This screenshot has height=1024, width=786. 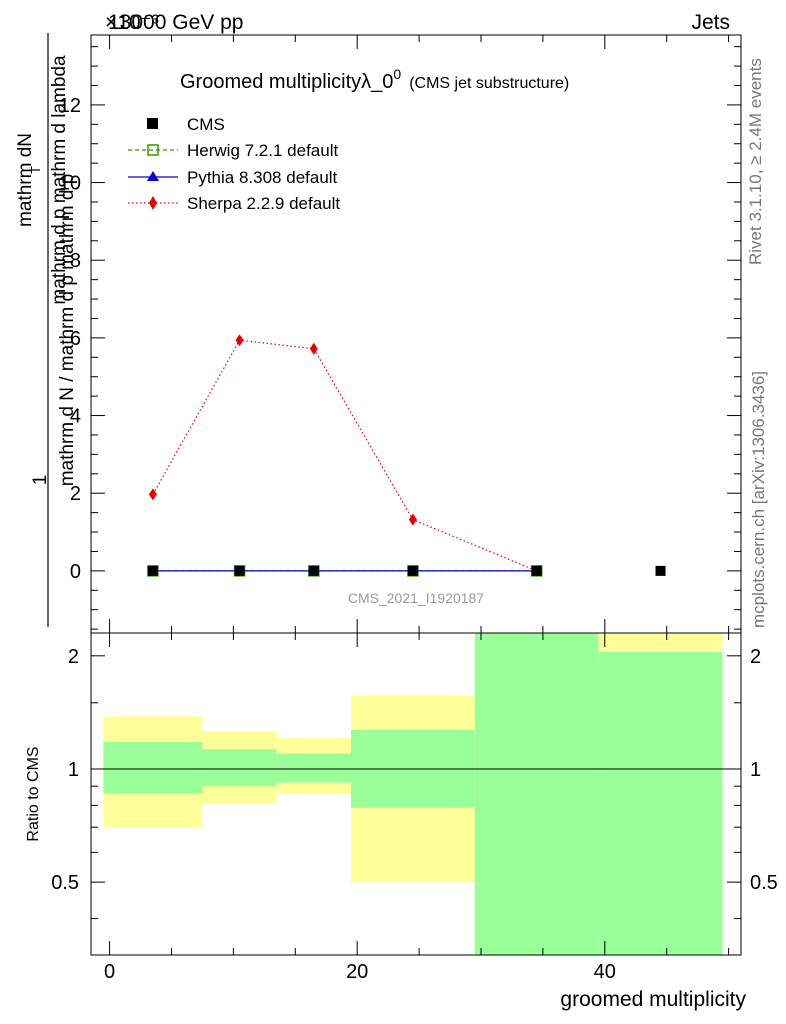 What do you see at coordinates (70, 106) in the screenshot?
I see `y-tick-label: 12` at bounding box center [70, 106].